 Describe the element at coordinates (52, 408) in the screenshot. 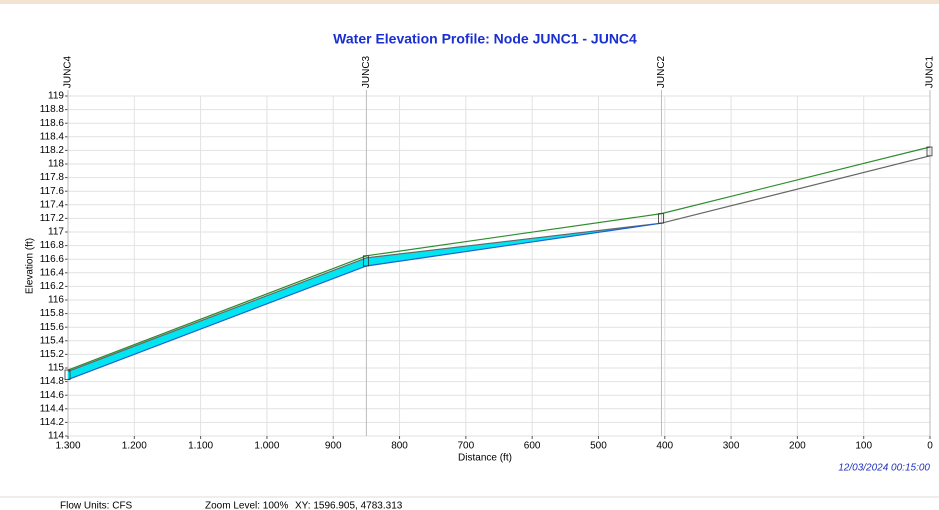

I see `y-tick-label: 114.4` at that location.